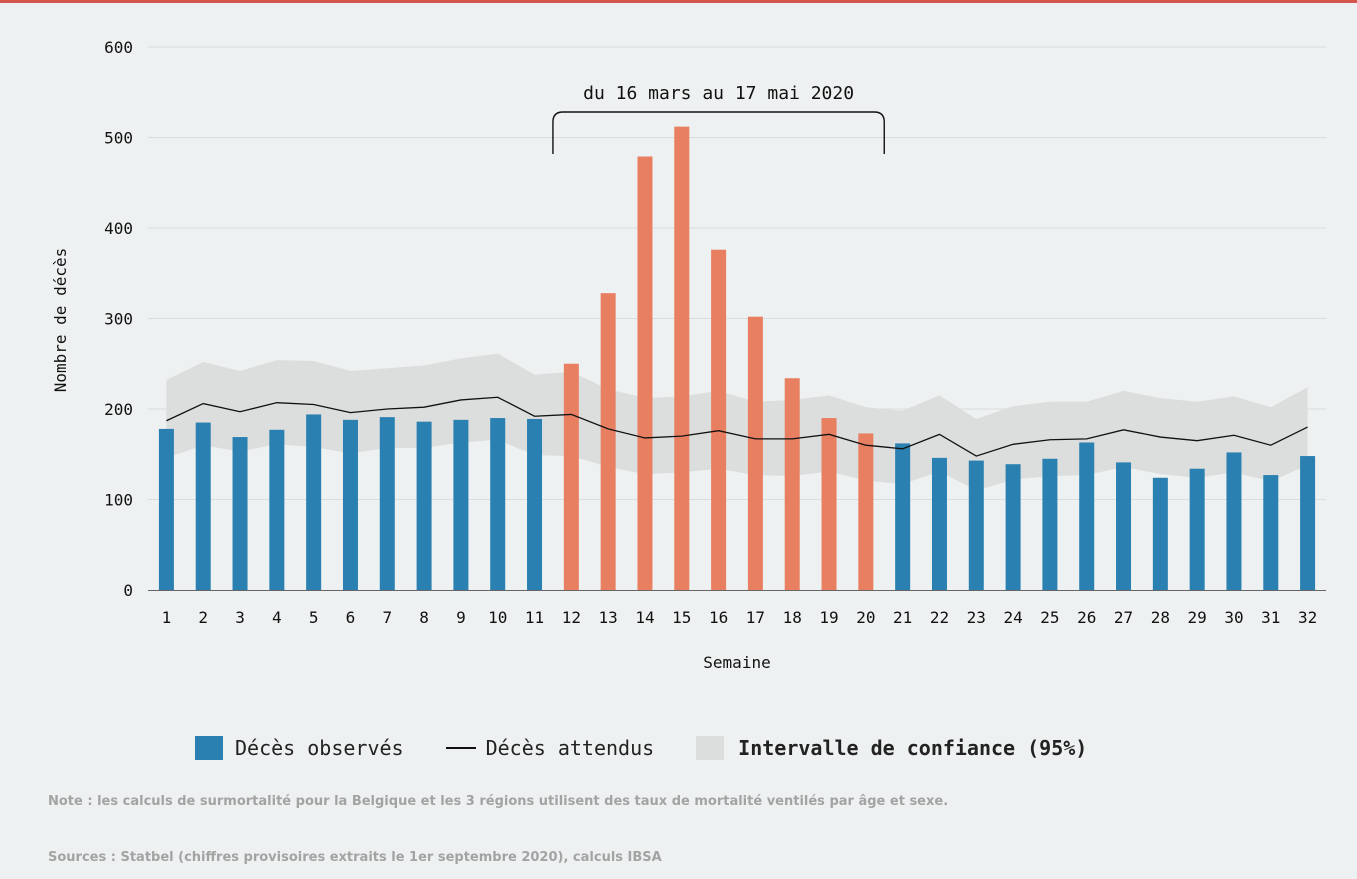 Image resolution: width=1357 pixels, height=879 pixels. What do you see at coordinates (128, 590) in the screenshot?
I see `y-tick-label: 0` at bounding box center [128, 590].